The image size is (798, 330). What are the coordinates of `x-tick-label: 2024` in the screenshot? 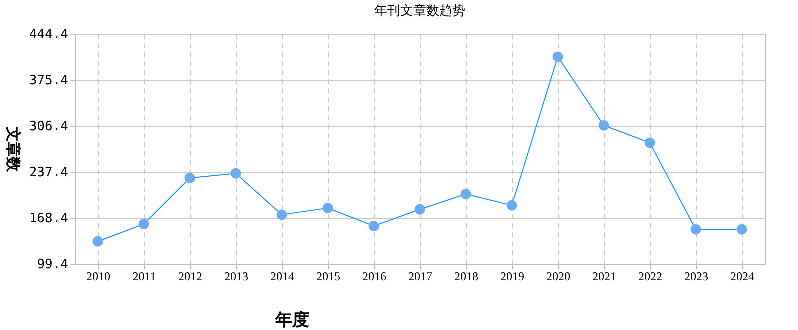 It's located at (742, 277).